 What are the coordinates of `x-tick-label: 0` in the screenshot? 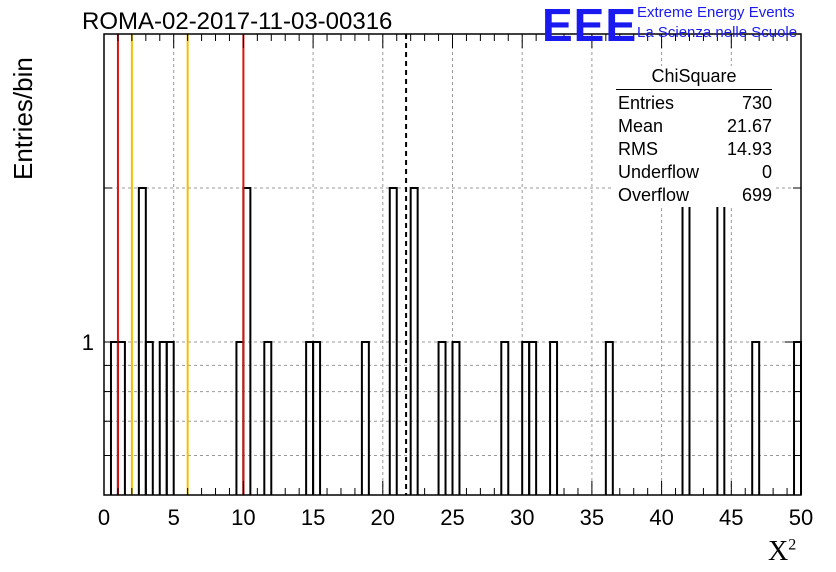 It's located at (104, 517).